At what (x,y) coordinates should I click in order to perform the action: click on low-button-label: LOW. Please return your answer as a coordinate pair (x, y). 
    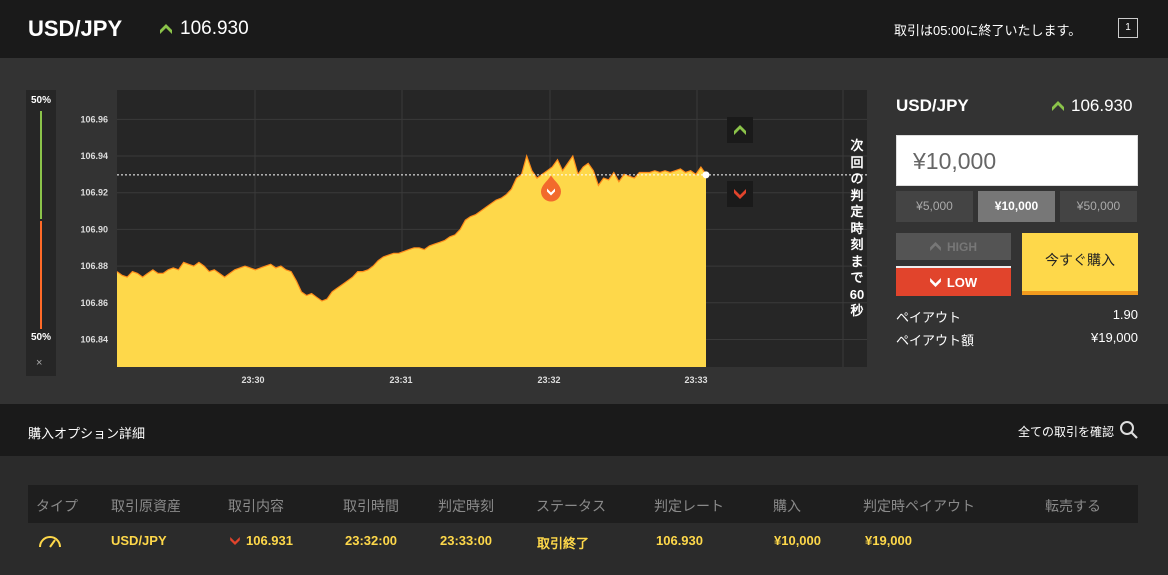
    Looking at the image, I should click on (962, 282).